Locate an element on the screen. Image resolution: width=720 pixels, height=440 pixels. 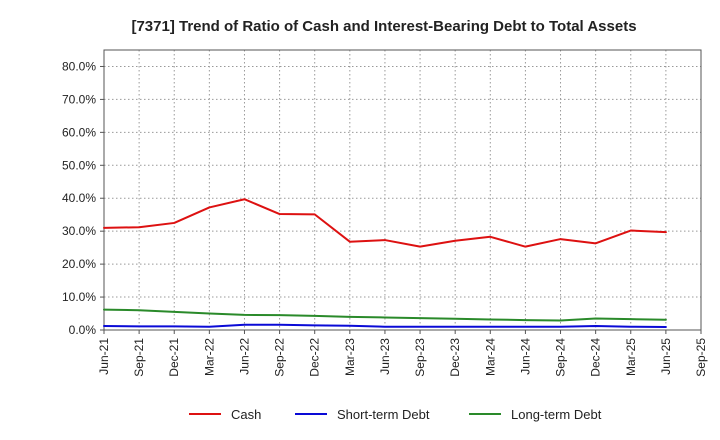
y-tick-label: 80.0% is located at coordinates (79, 66).